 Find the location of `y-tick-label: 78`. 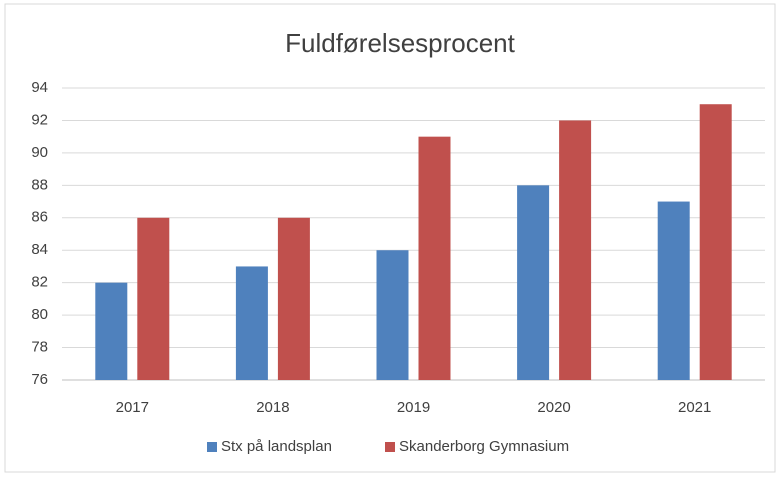

y-tick-label: 78 is located at coordinates (39, 347).